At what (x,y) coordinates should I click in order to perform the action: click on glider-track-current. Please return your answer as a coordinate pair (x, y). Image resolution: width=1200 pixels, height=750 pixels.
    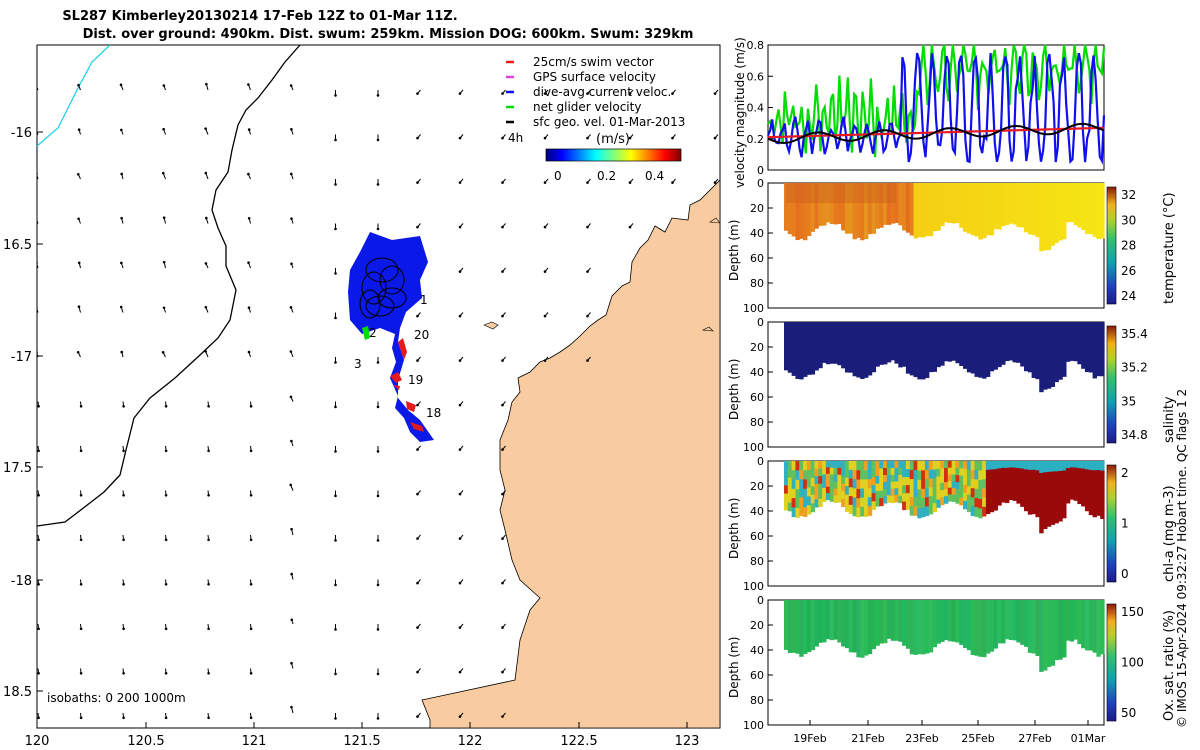
    Looking at the image, I should click on (391, 337).